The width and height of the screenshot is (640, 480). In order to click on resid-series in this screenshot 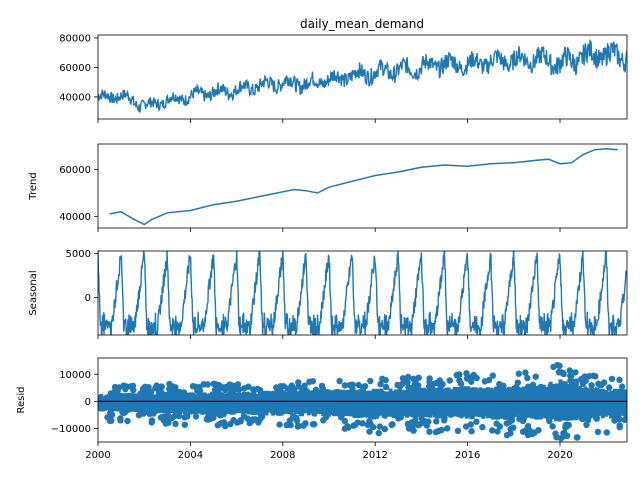, I will do `click(362, 401)`.